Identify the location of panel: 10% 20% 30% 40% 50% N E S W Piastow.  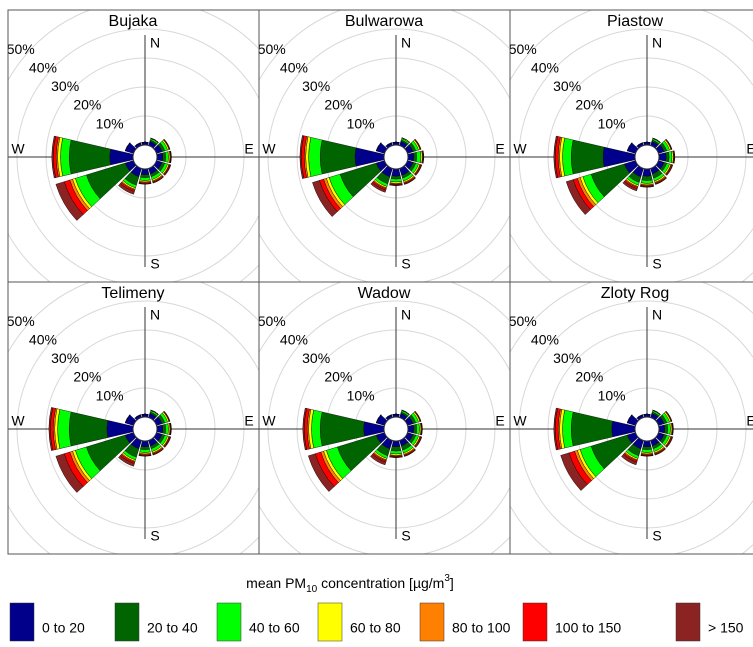
(631, 146).